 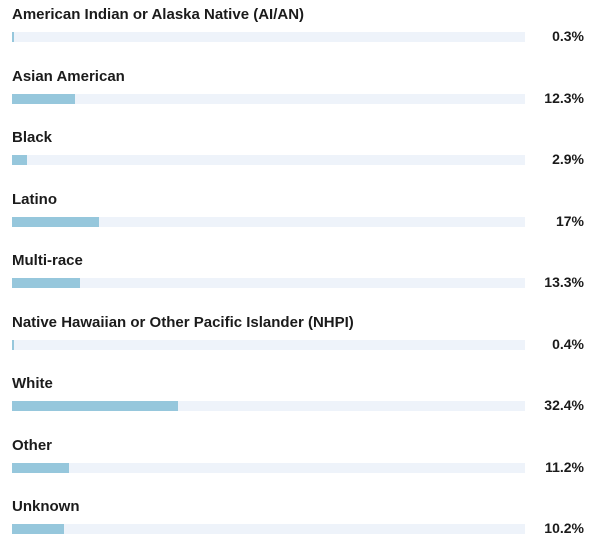 I want to click on category-label: White, so click(x=32, y=383).